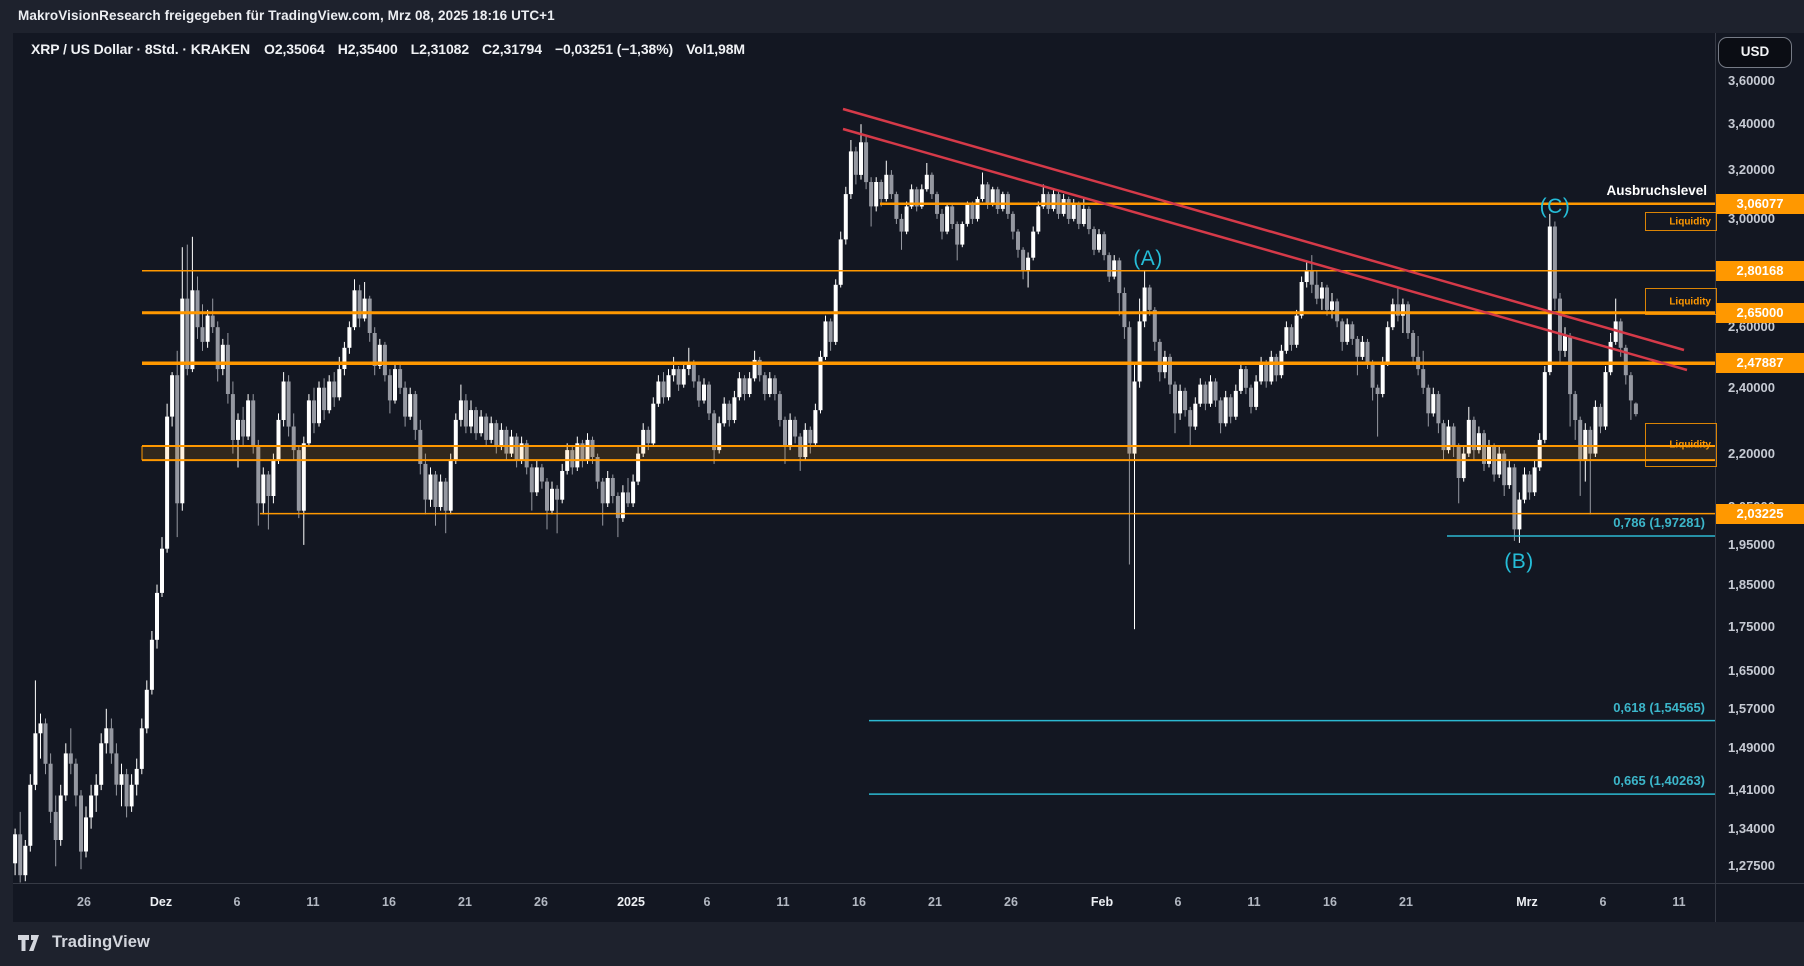 Image resolution: width=1804 pixels, height=966 pixels. I want to click on tradingview-logo-icon, so click(30, 942).